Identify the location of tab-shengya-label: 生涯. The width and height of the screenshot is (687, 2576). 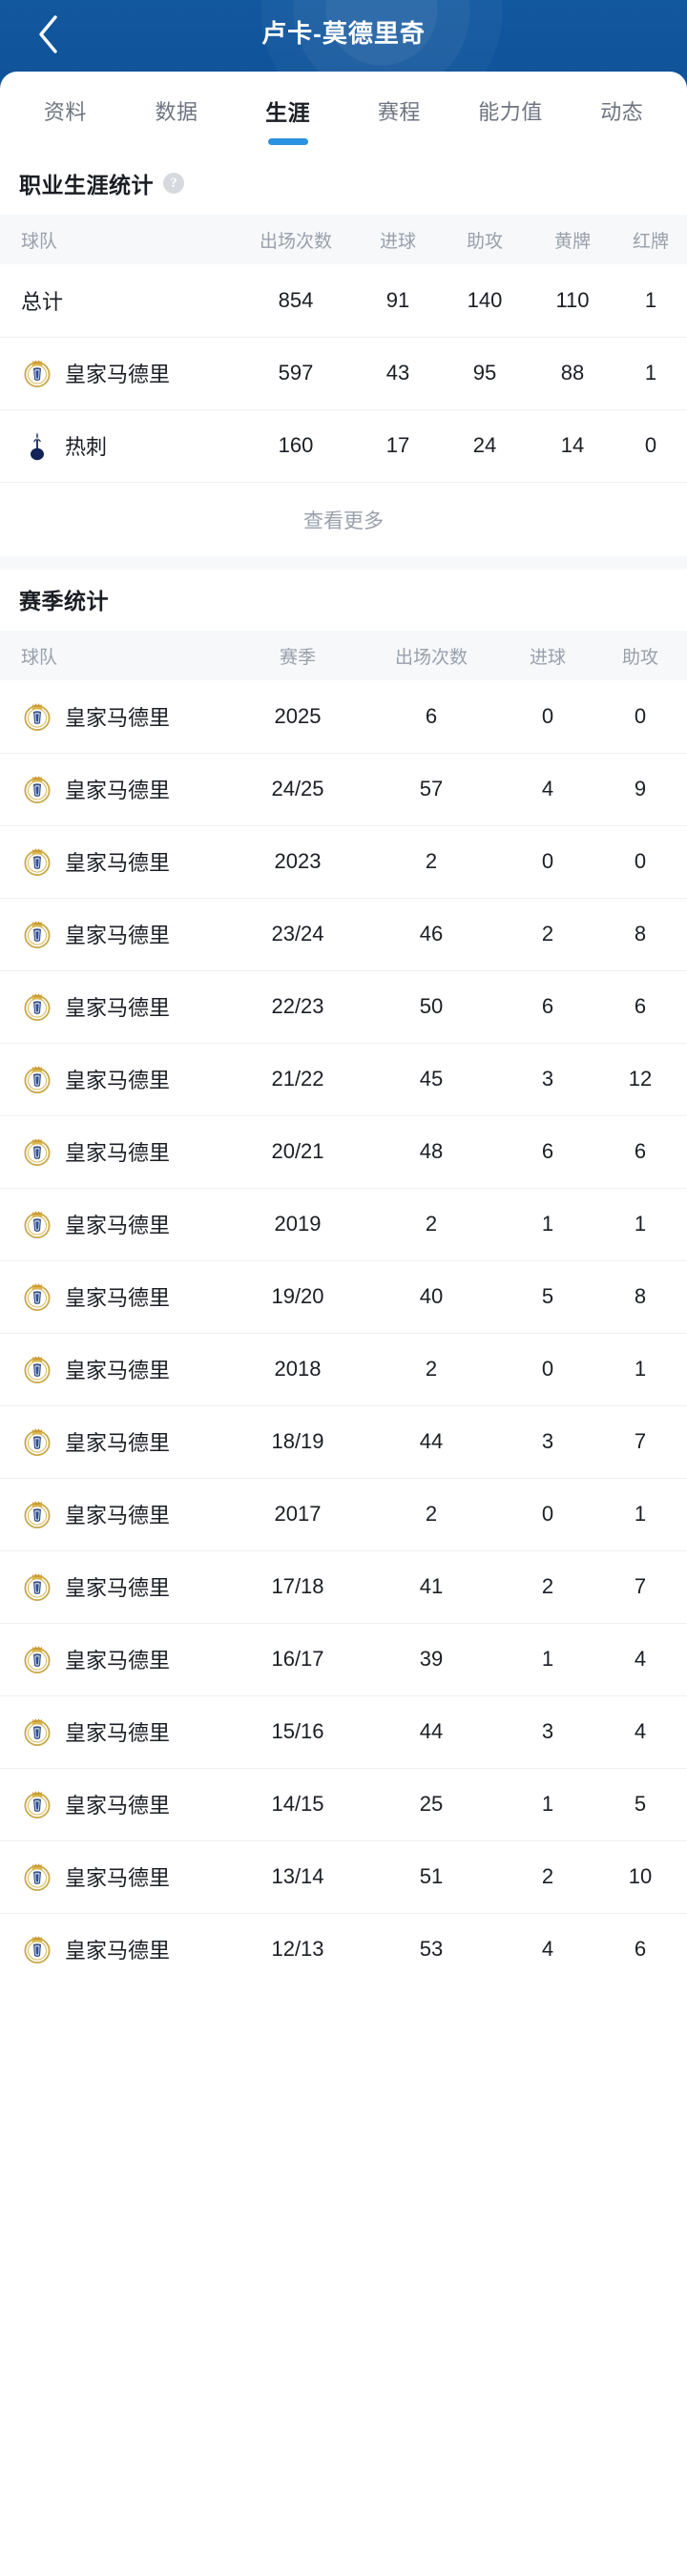
(288, 112).